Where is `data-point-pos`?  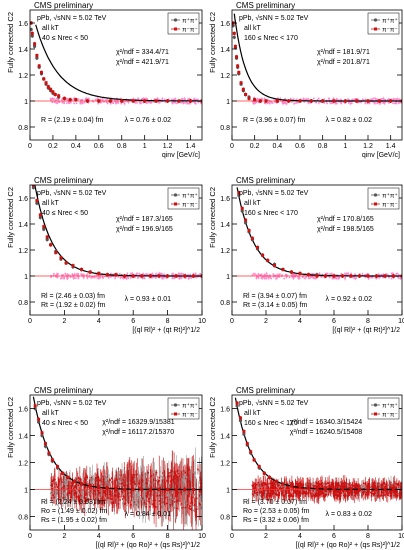 data-point-pos is located at coordinates (32, 36).